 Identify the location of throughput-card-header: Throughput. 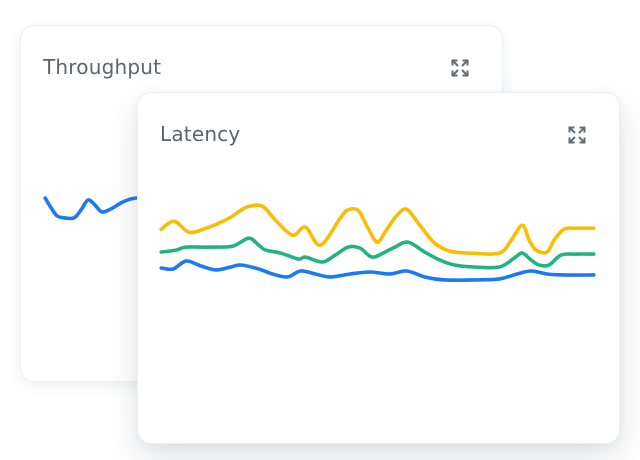
(261, 53).